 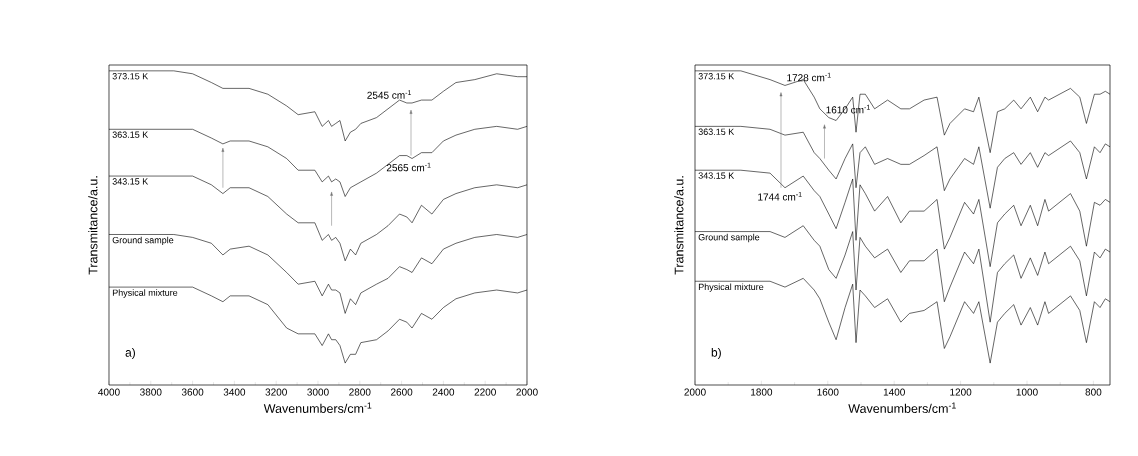 What do you see at coordinates (109, 392) in the screenshot?
I see `x-tick-label: 4000` at bounding box center [109, 392].